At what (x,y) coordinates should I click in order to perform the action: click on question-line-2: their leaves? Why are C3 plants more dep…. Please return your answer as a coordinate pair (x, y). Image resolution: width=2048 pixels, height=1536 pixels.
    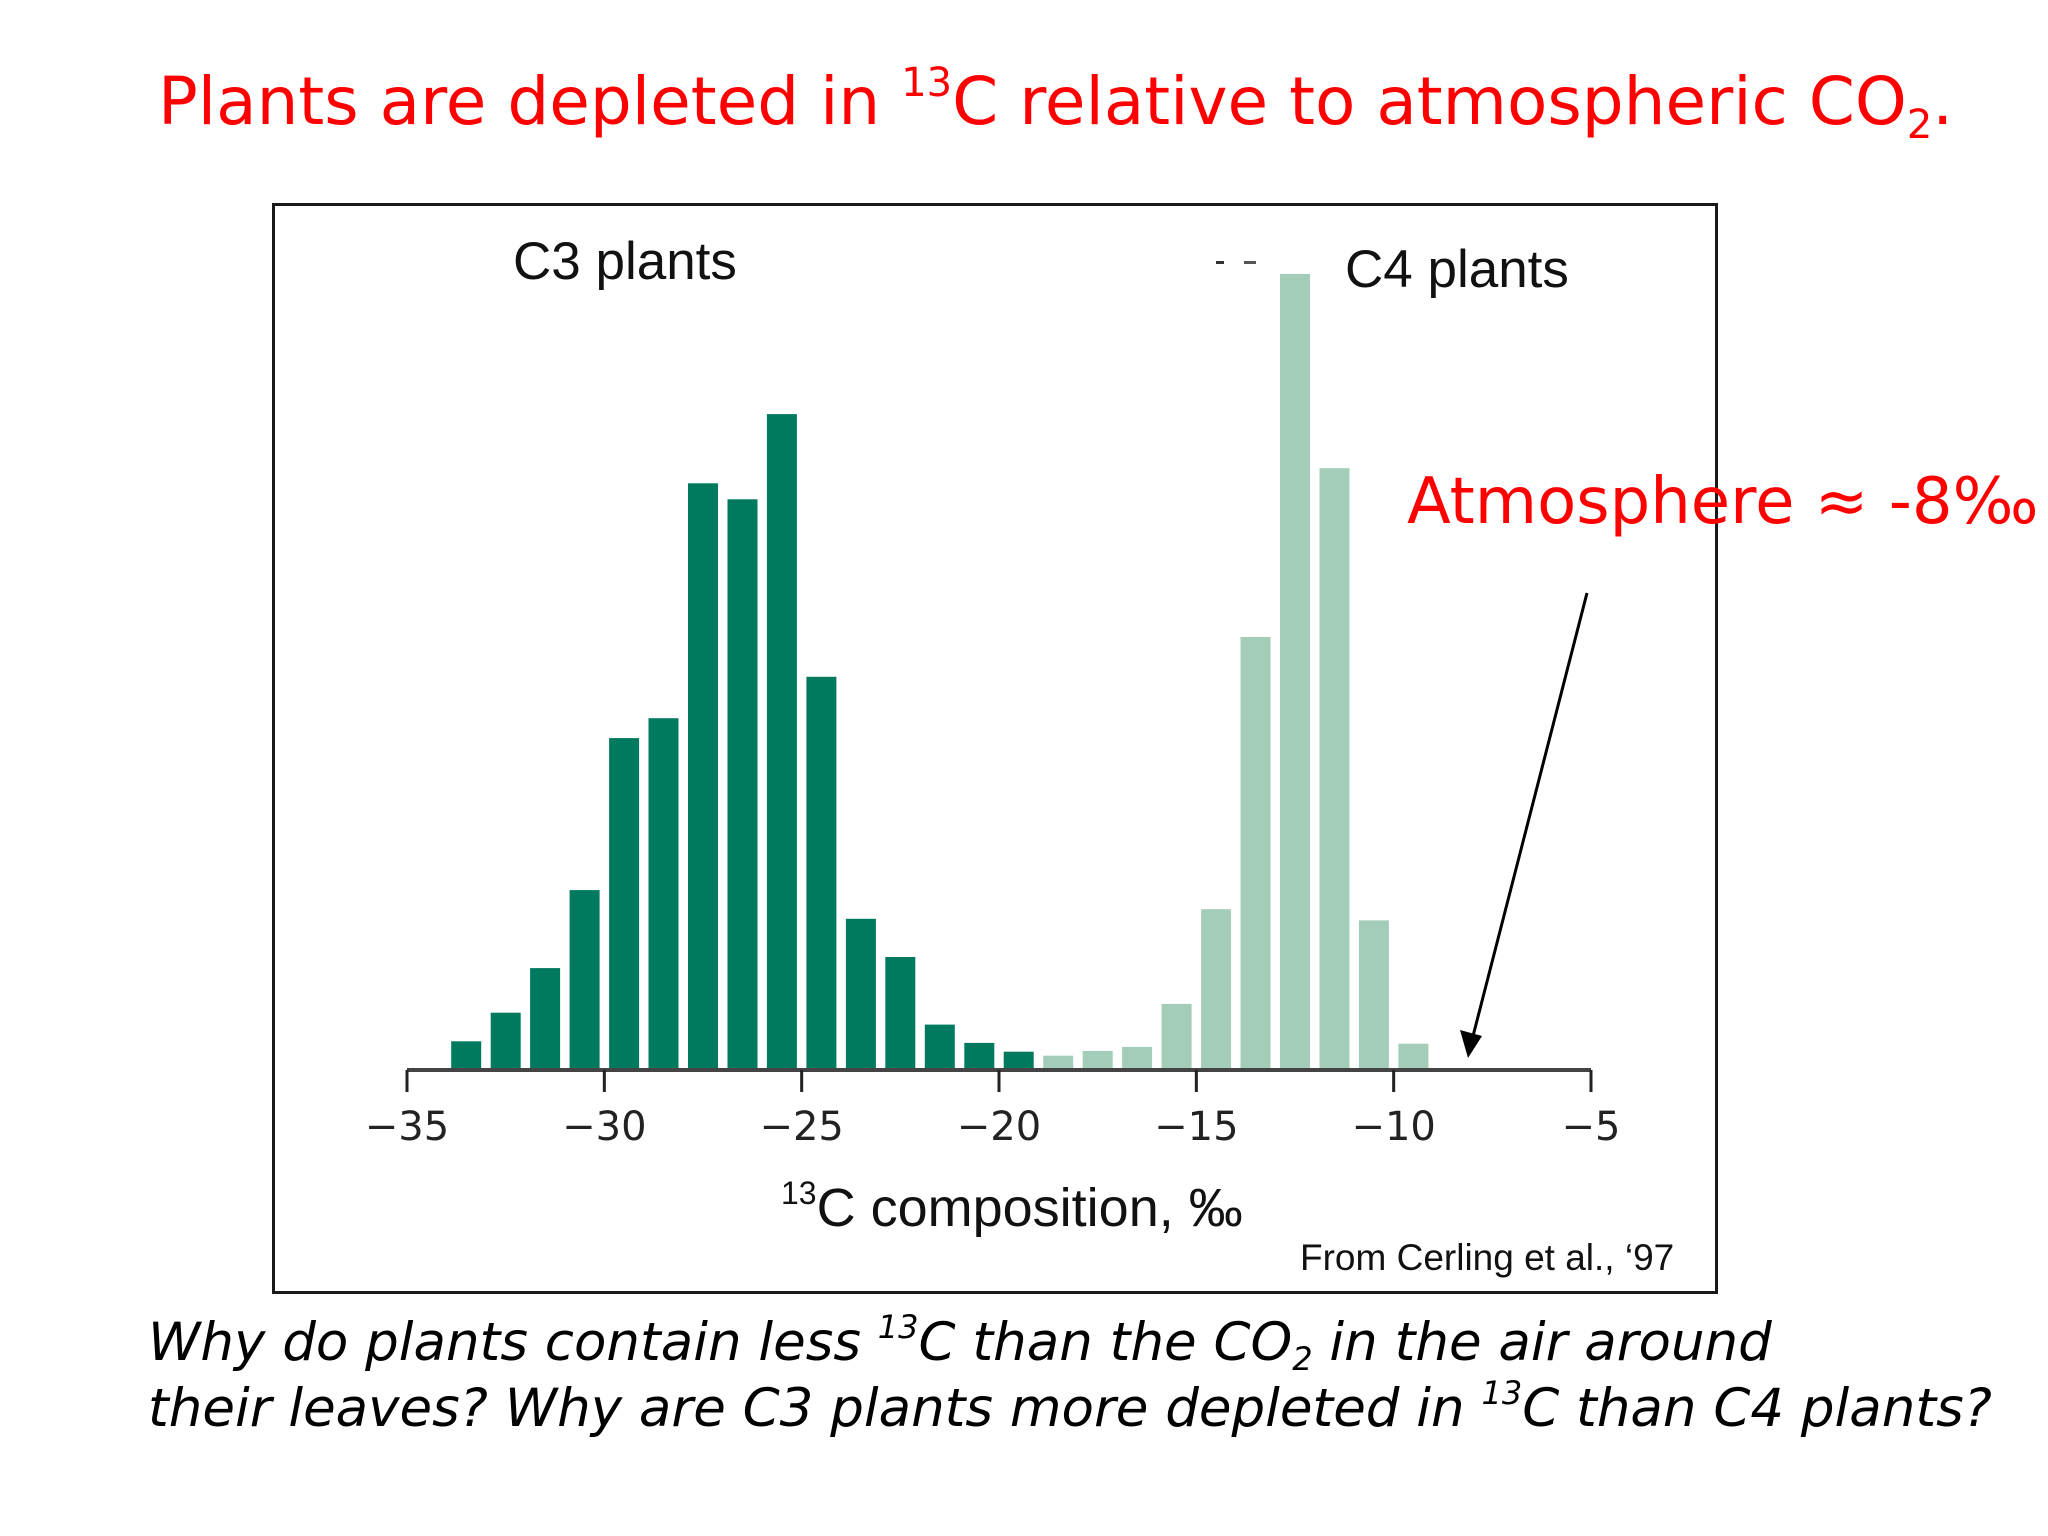
    Looking at the image, I should click on (1070, 1409).